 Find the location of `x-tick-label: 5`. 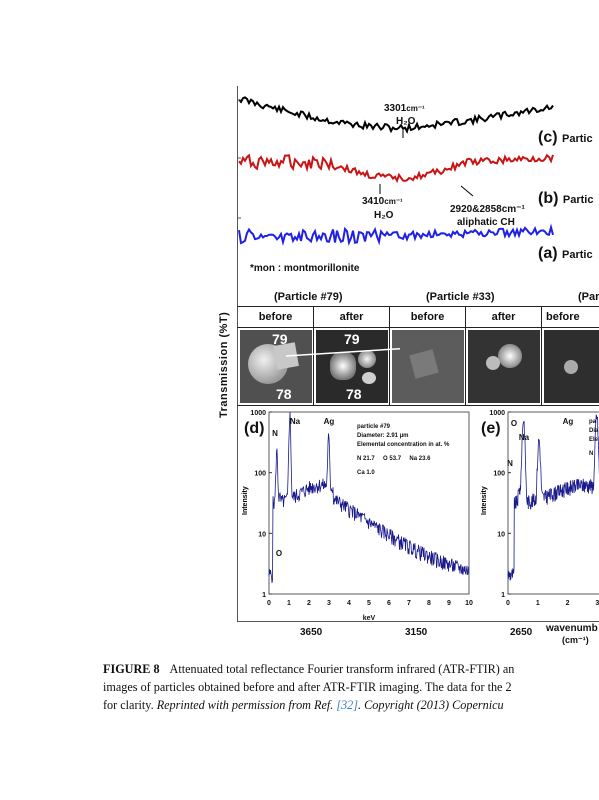

x-tick-label: 5 is located at coordinates (369, 603).